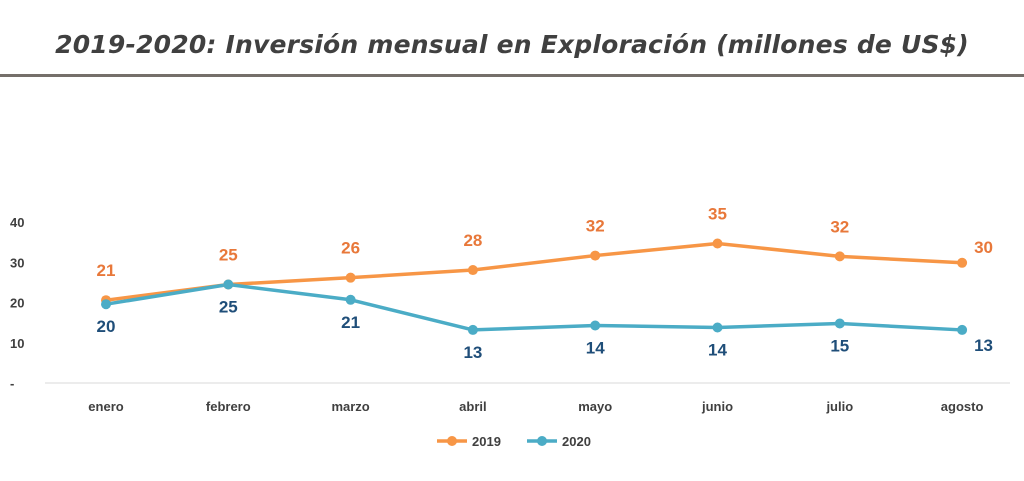 The height and width of the screenshot is (481, 1024). What do you see at coordinates (512, 75) in the screenshot?
I see `title-divider` at bounding box center [512, 75].